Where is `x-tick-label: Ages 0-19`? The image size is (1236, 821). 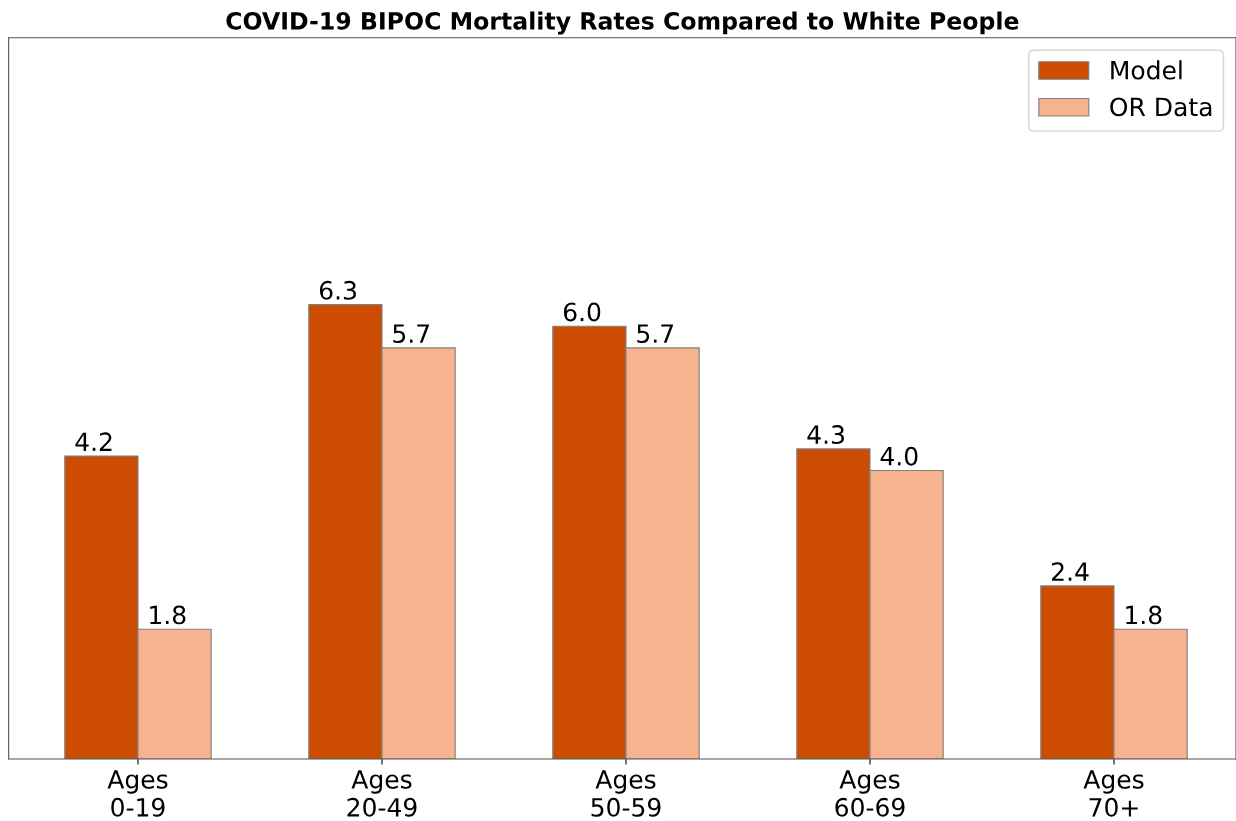 x-tick-label: Ages 0-19 is located at coordinates (137, 793).